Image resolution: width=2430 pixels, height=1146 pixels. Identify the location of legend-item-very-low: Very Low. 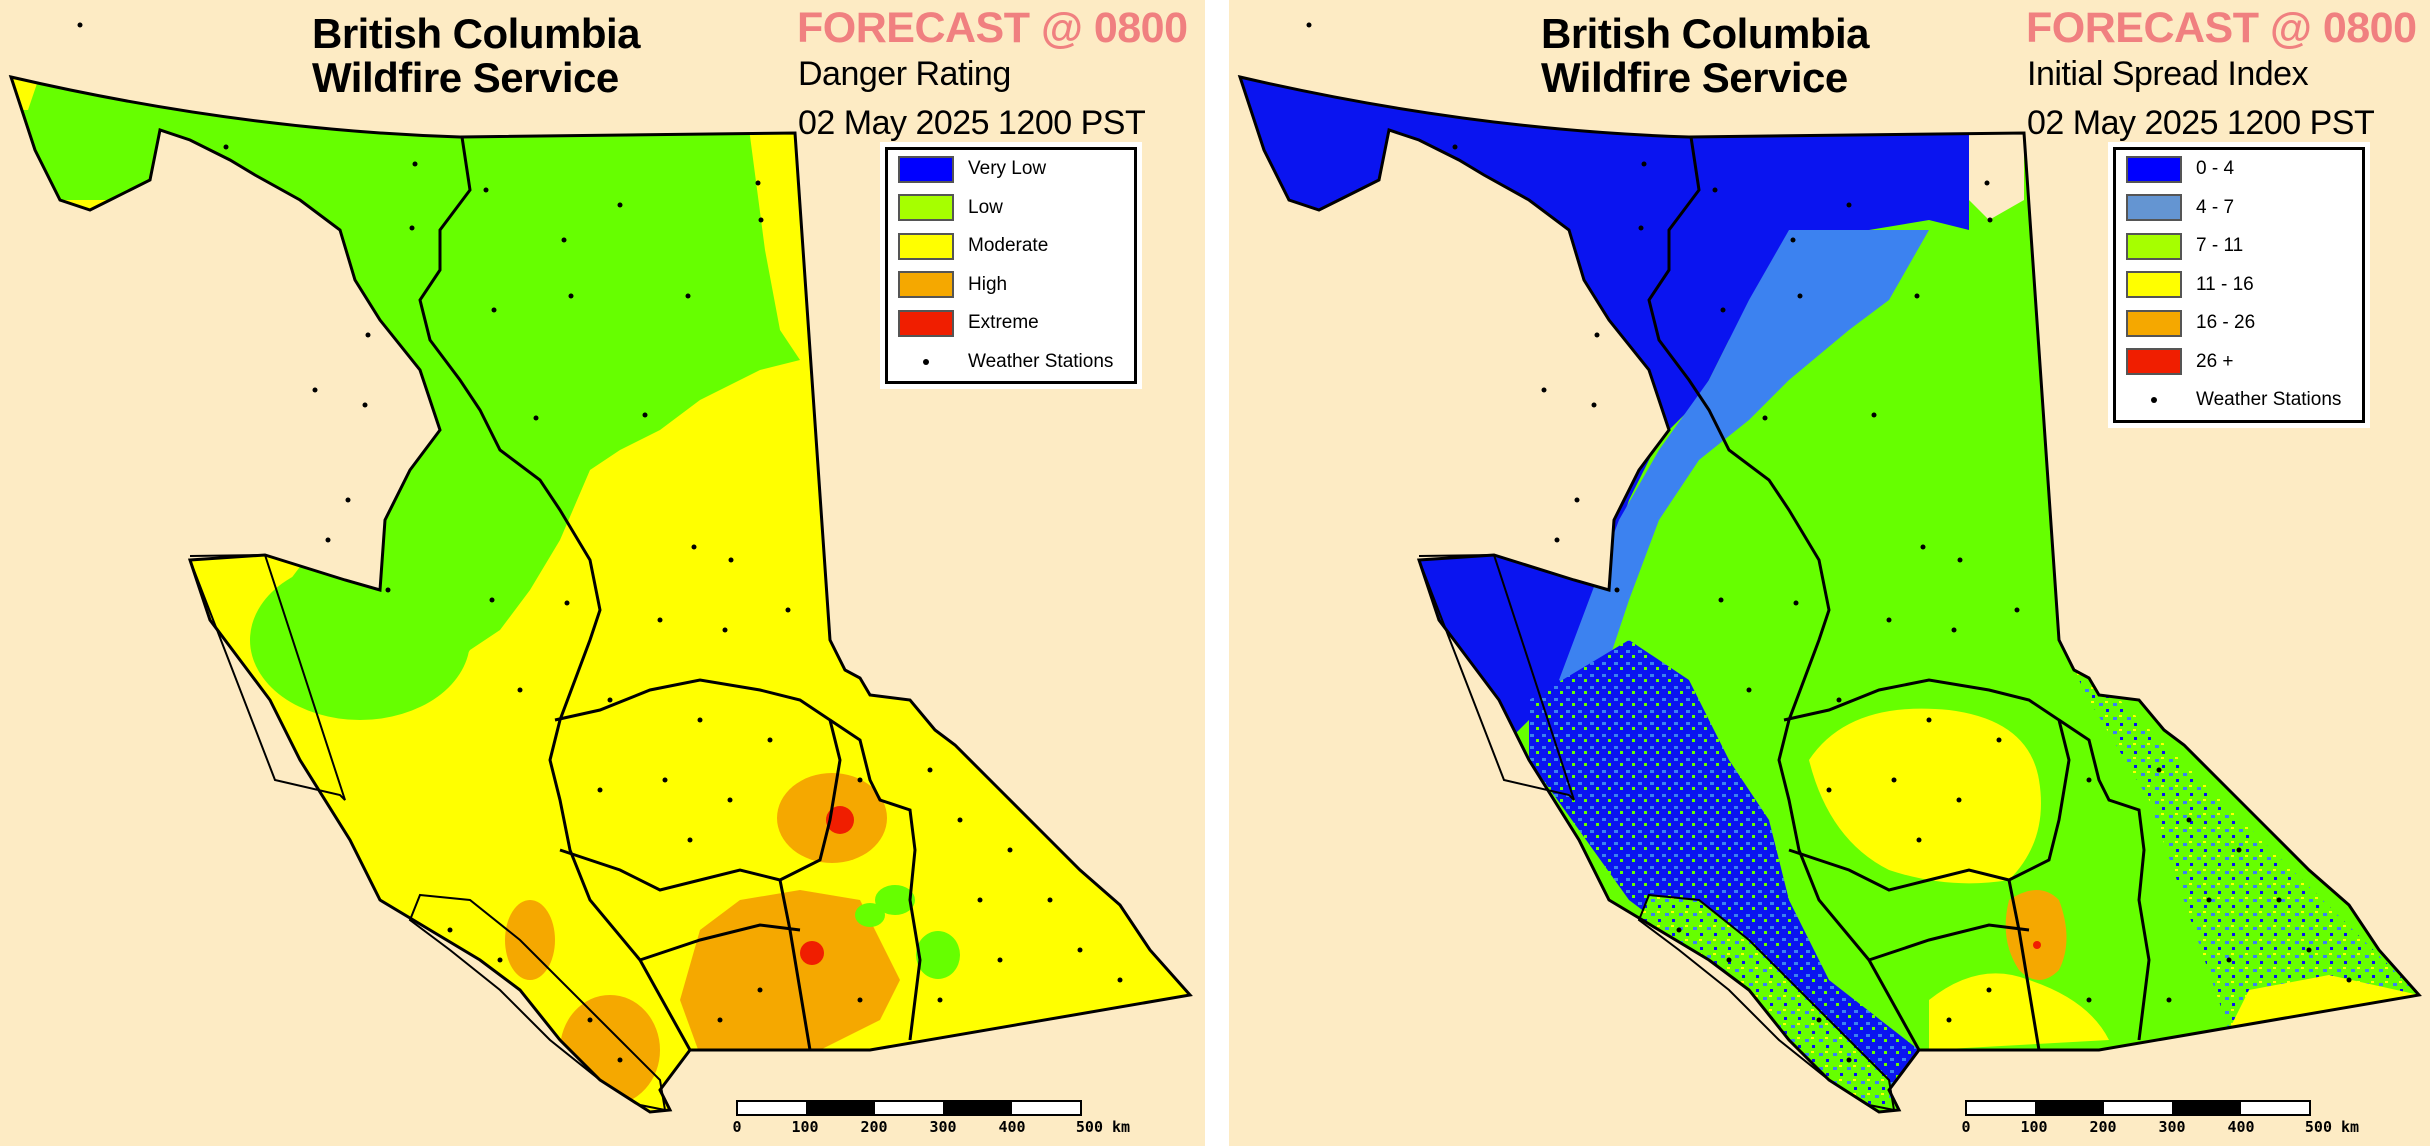
(1011, 169).